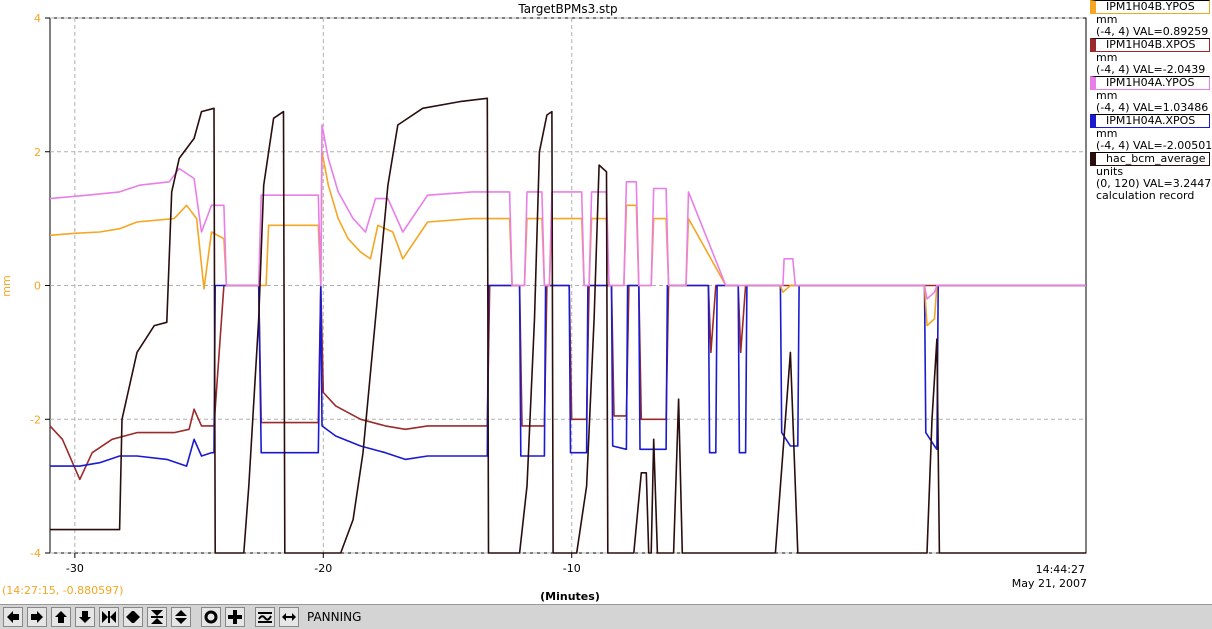 Image resolution: width=1212 pixels, height=629 pixels. I want to click on legend-series-name: IPM1H04B.YPOS, so click(1150, 7).